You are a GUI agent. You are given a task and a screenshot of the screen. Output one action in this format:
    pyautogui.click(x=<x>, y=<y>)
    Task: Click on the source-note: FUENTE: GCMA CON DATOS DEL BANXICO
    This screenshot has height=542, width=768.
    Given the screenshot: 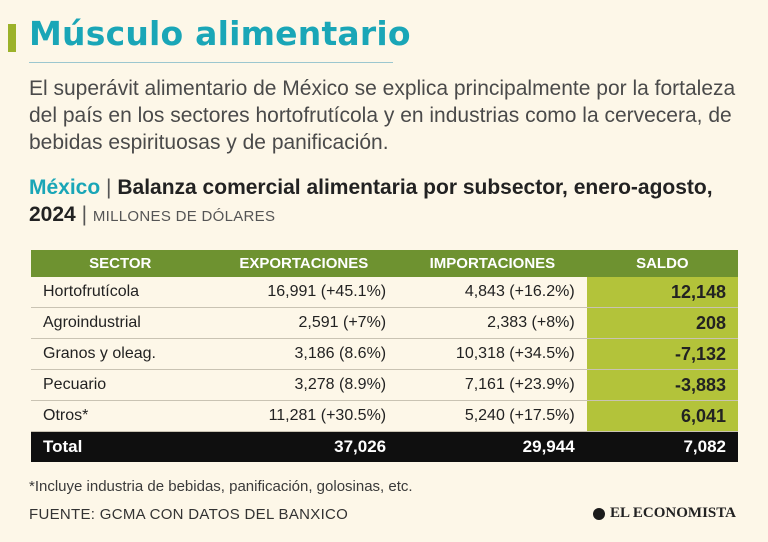 What is the action you would take?
    pyautogui.click(x=189, y=514)
    